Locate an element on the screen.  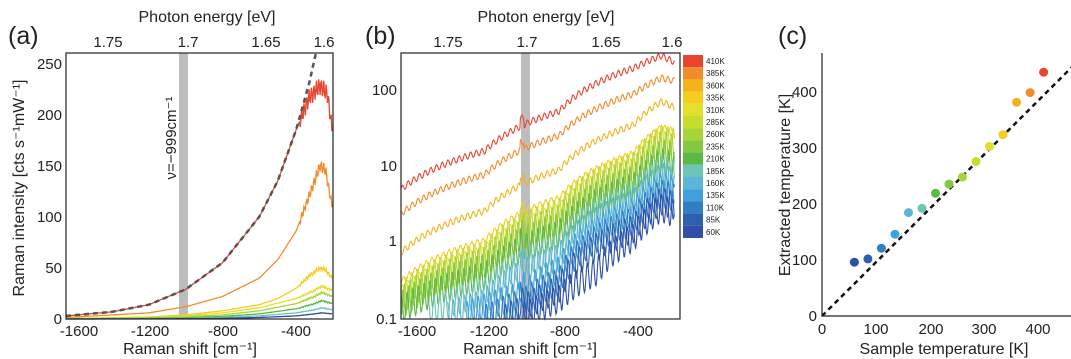
tick-label: 0 is located at coordinates (58, 319).